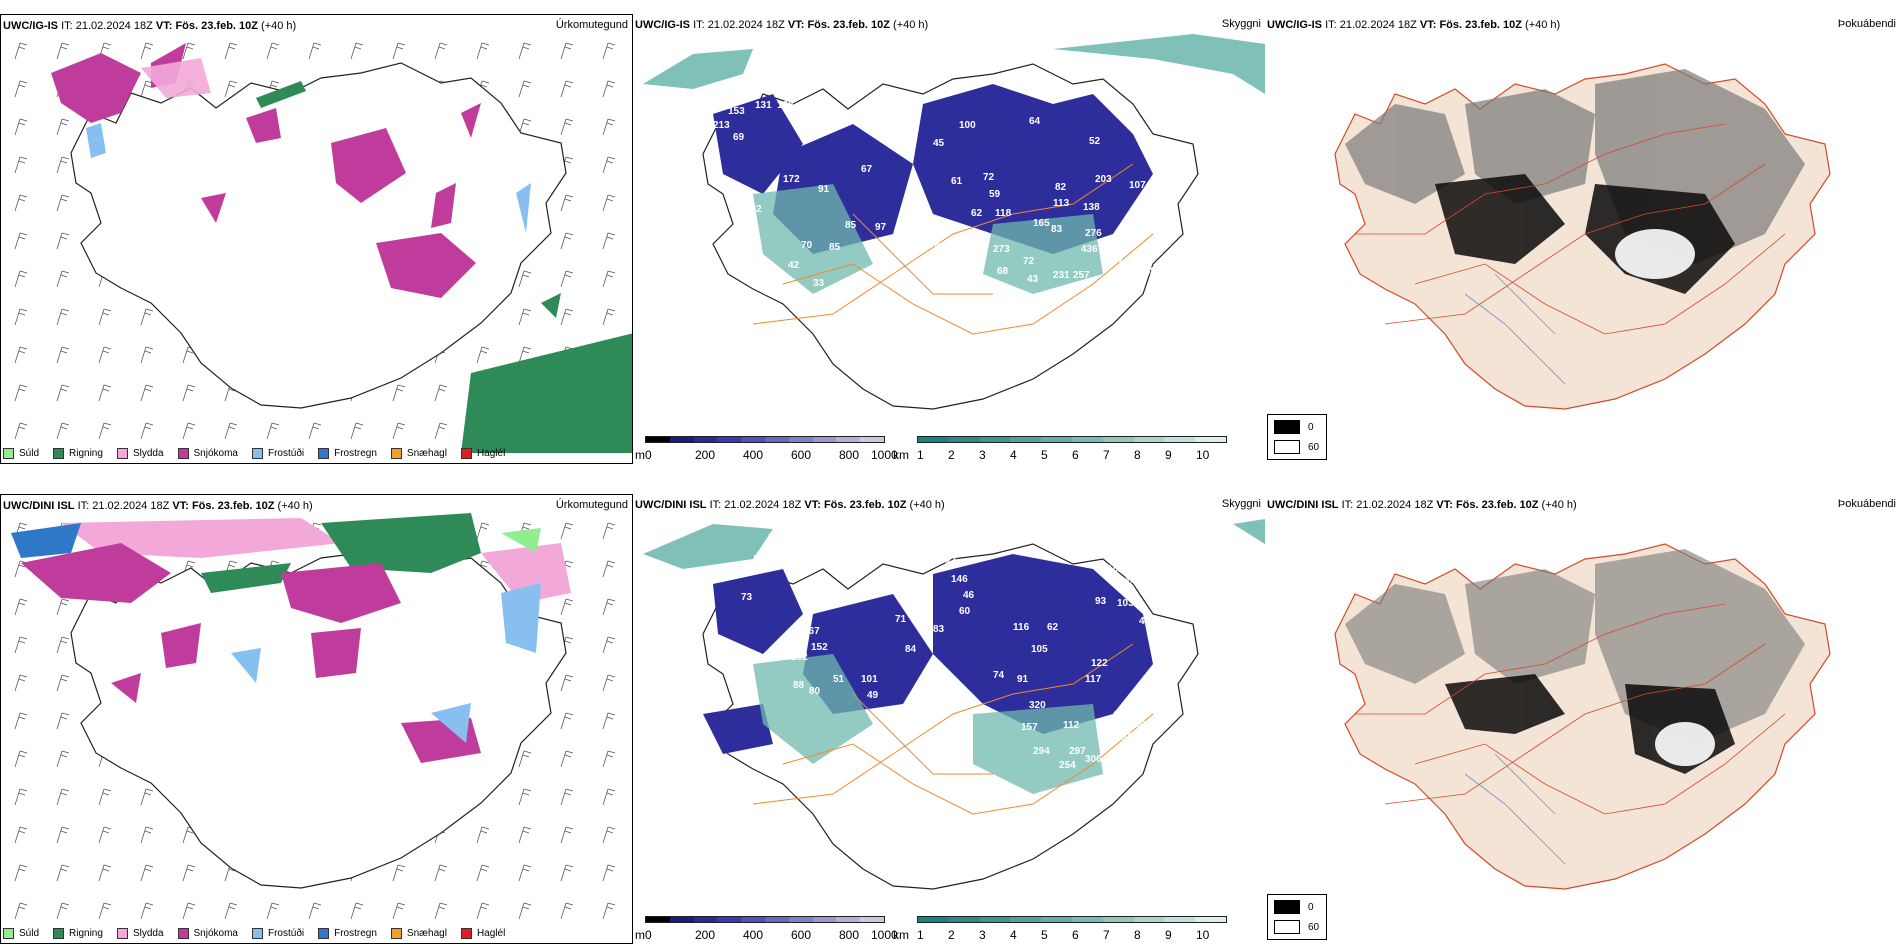  I want to click on fog-map, so click(1582, 716).